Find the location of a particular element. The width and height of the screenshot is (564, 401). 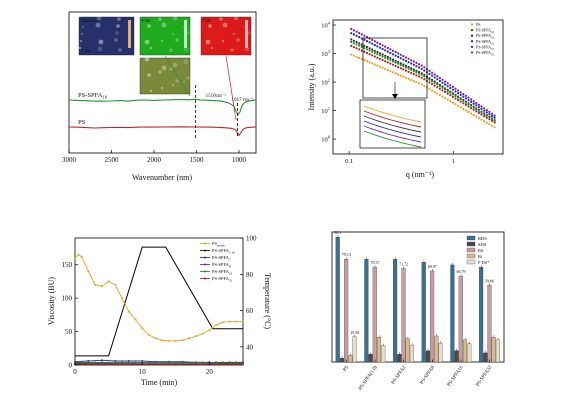

bar-value-label-2-3: 69.97 is located at coordinates (432, 266).